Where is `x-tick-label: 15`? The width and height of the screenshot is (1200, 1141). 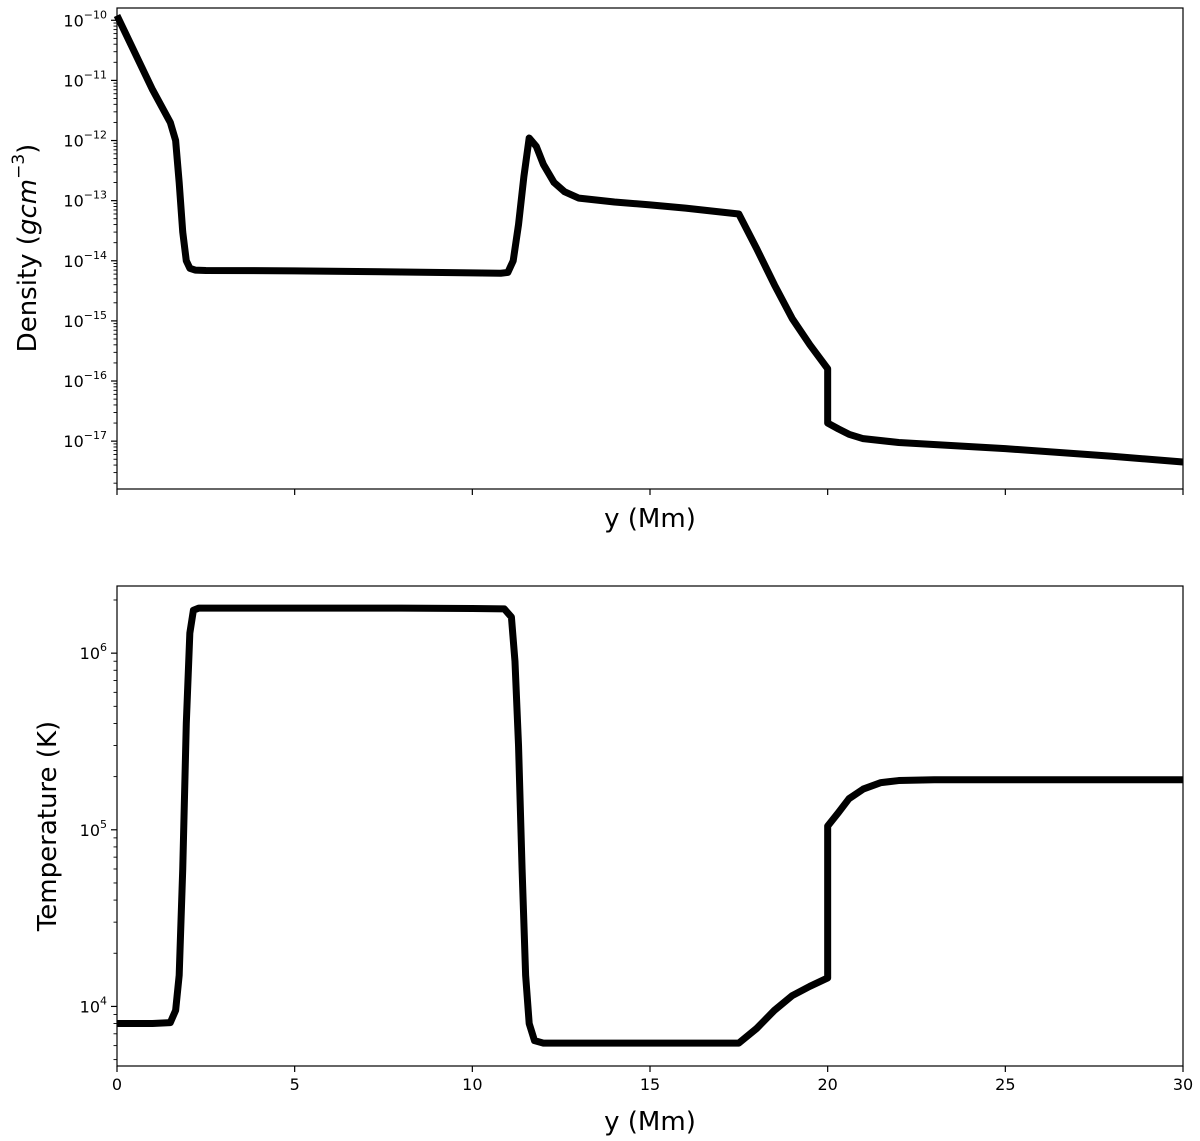
x-tick-label: 15 is located at coordinates (650, 1084).